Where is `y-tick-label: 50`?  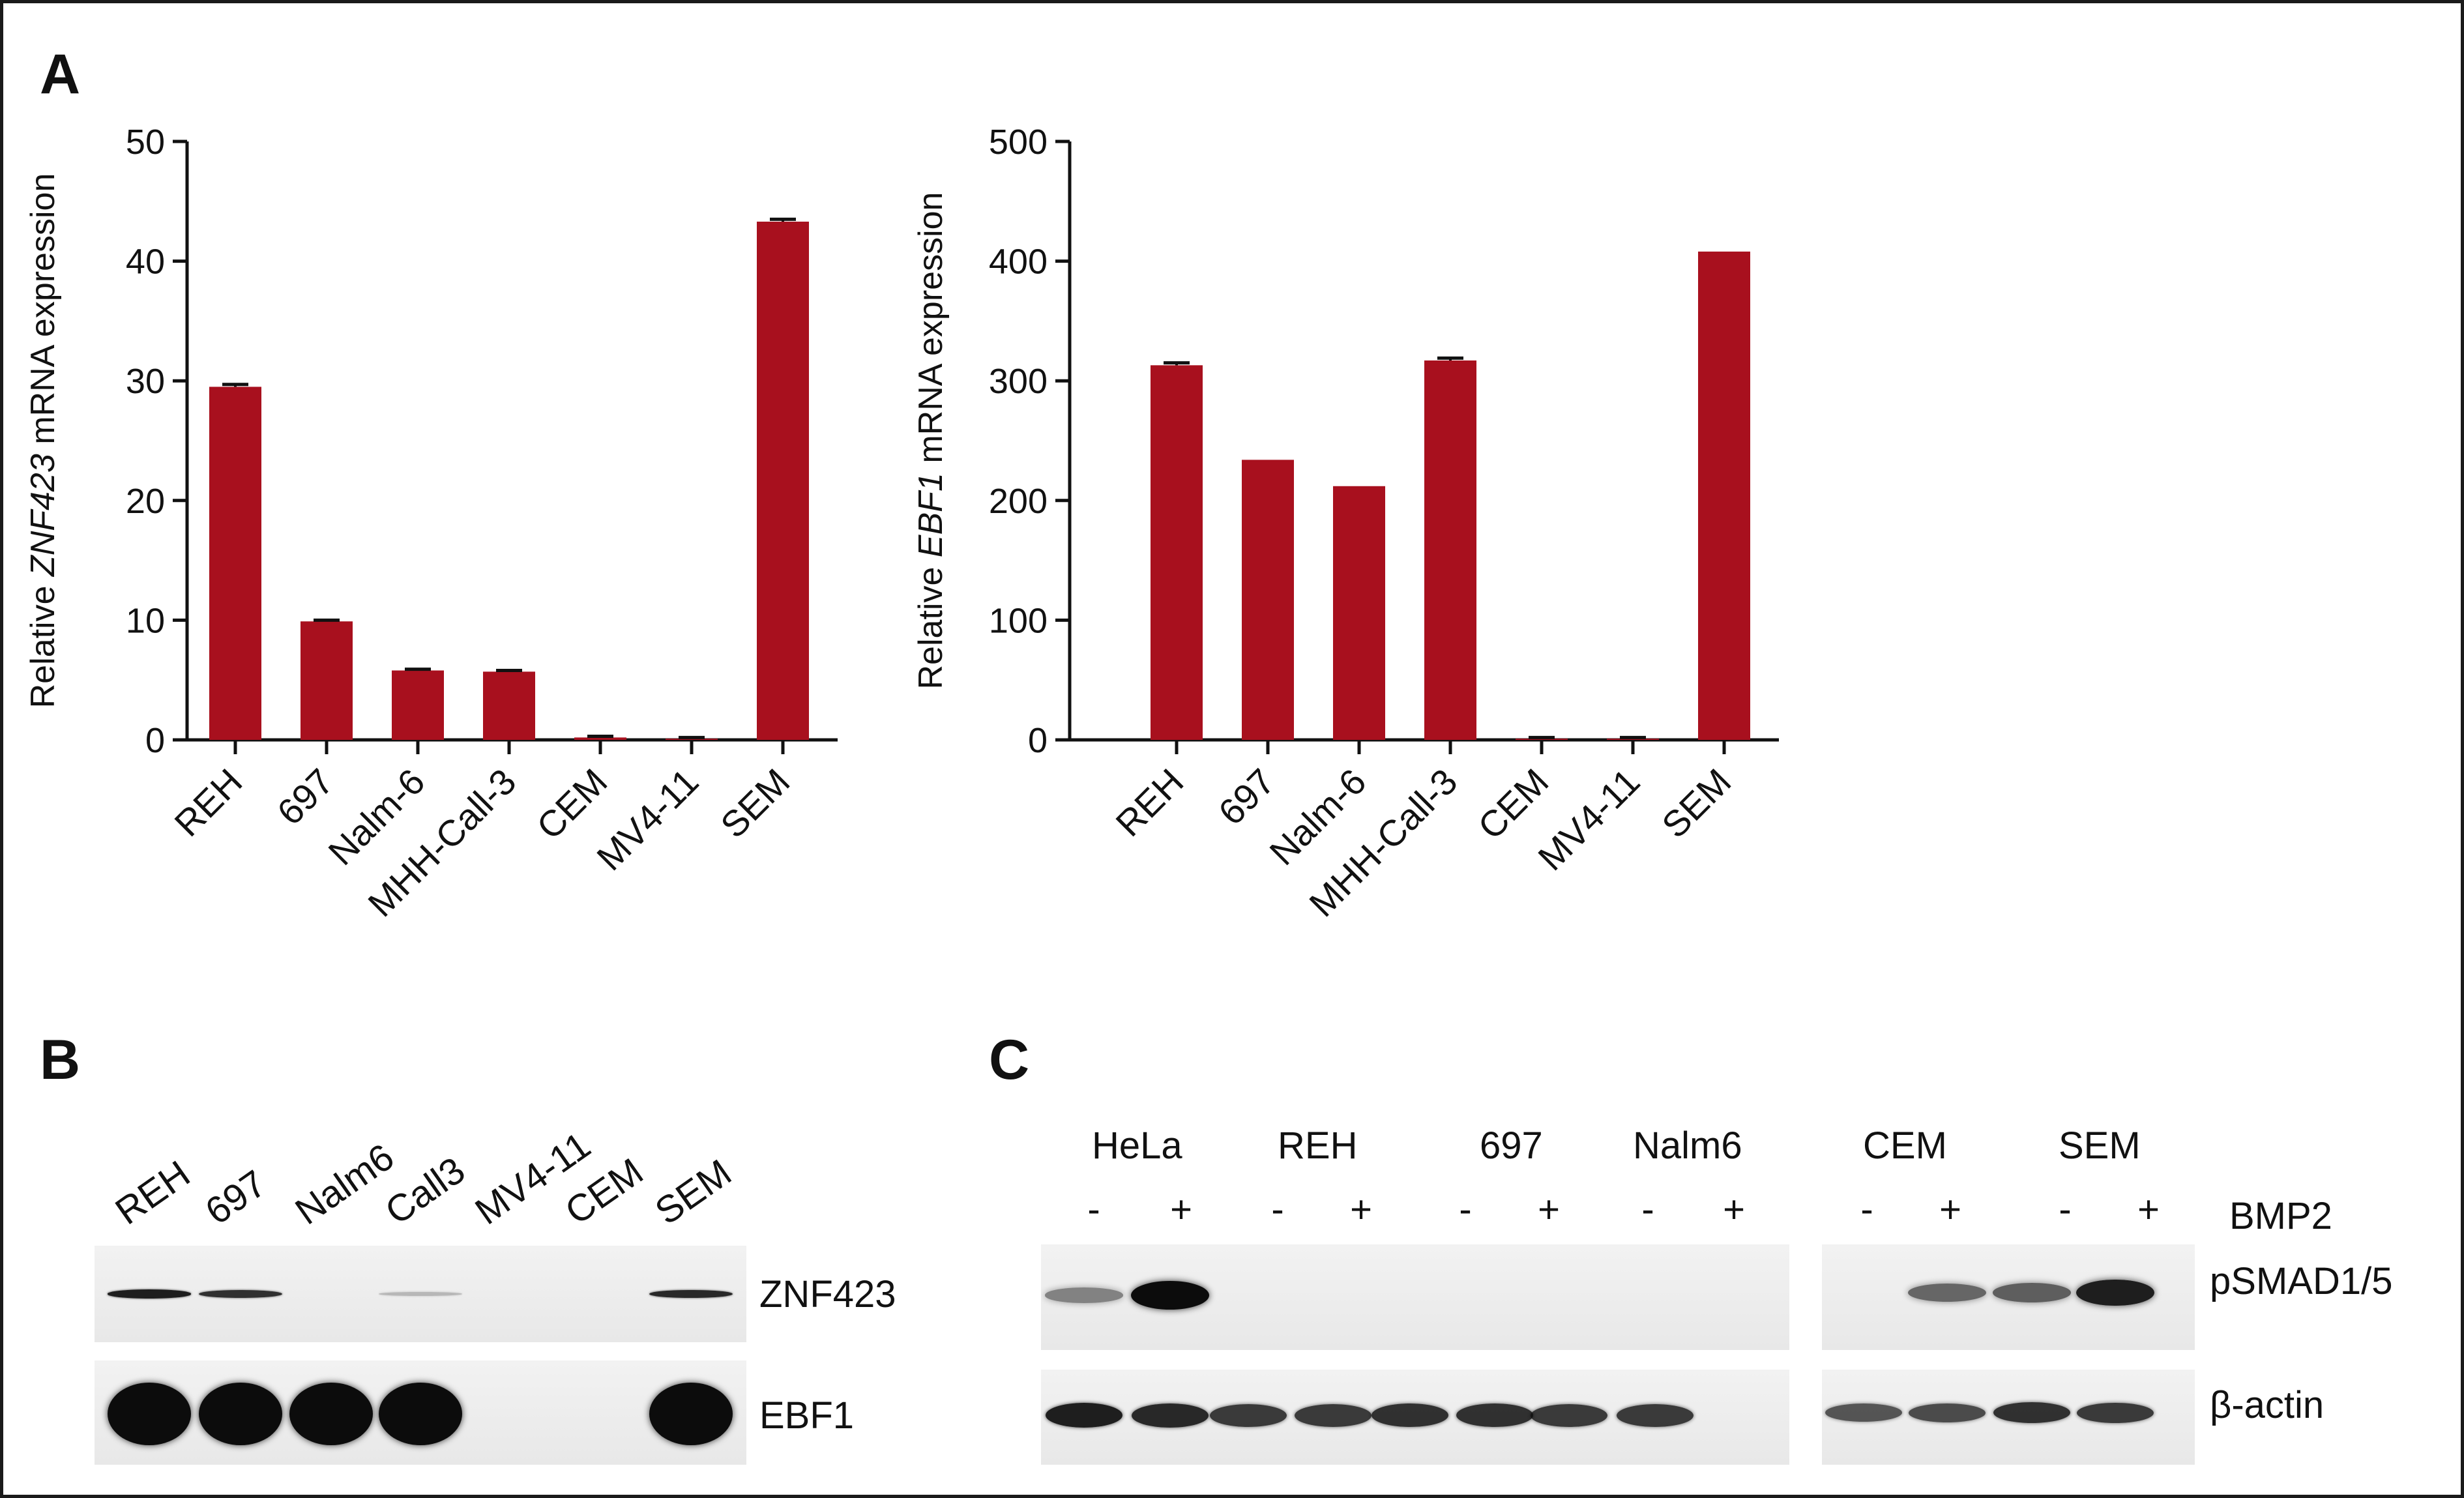 y-tick-label: 50 is located at coordinates (146, 142).